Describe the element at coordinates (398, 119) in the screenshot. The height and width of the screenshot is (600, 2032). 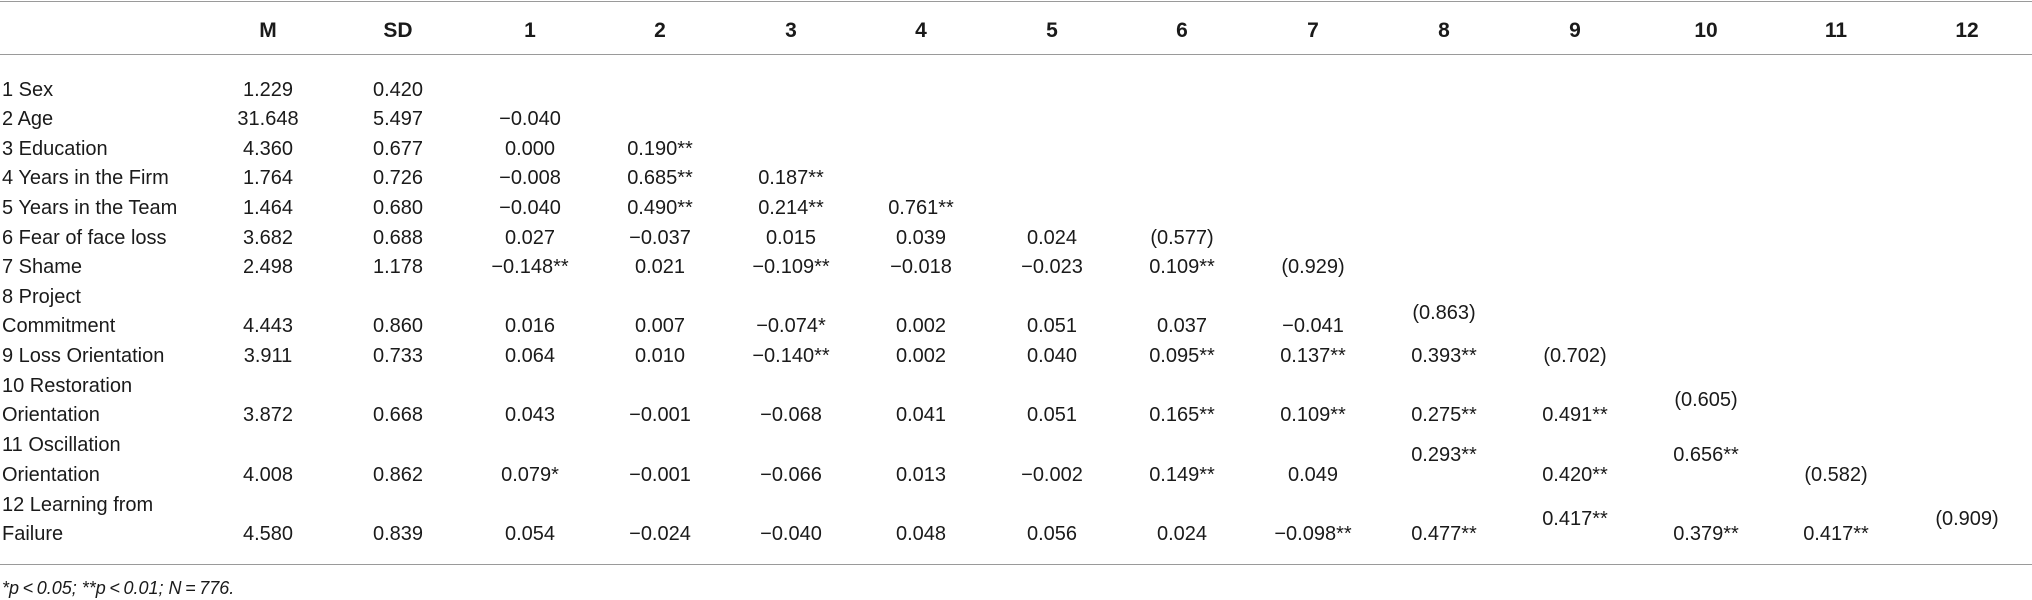
I see `table-cell: 5.497` at that location.